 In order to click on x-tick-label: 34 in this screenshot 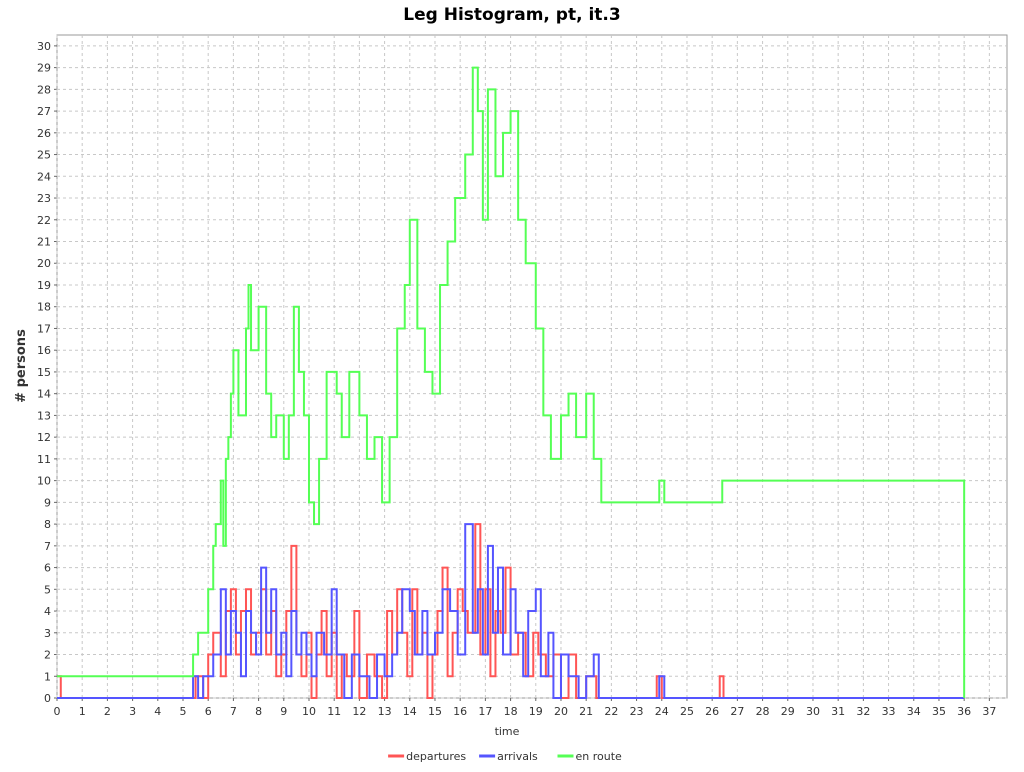, I will do `click(914, 711)`.